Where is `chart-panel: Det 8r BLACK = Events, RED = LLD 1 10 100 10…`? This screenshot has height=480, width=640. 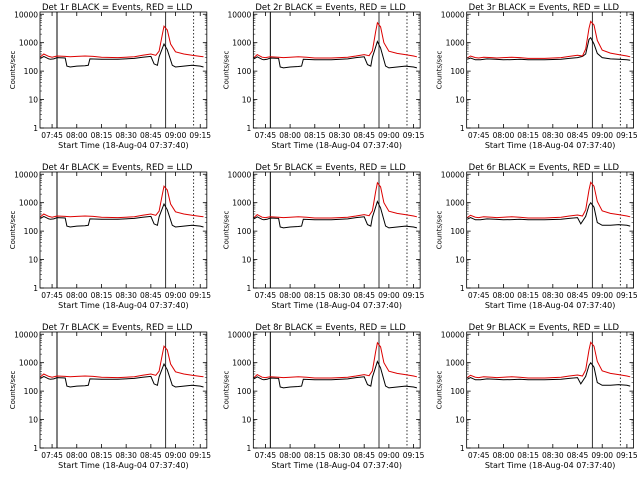
chart-panel: Det 8r BLACK = Events, RED = LLD 1 10 100 10… is located at coordinates (323, 396).